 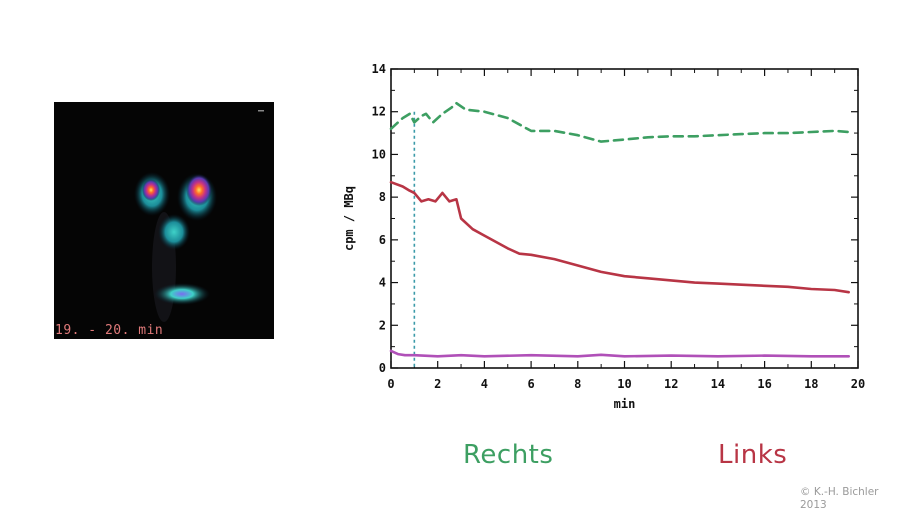 What do you see at coordinates (379, 112) in the screenshot?
I see `y-tick-label: 12` at bounding box center [379, 112].